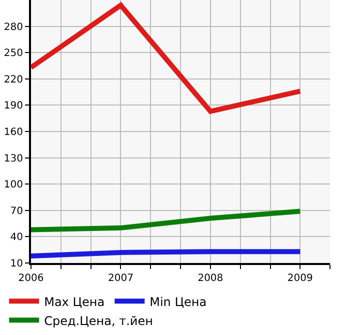  I want to click on y-tick-label: 70, so click(16, 211).